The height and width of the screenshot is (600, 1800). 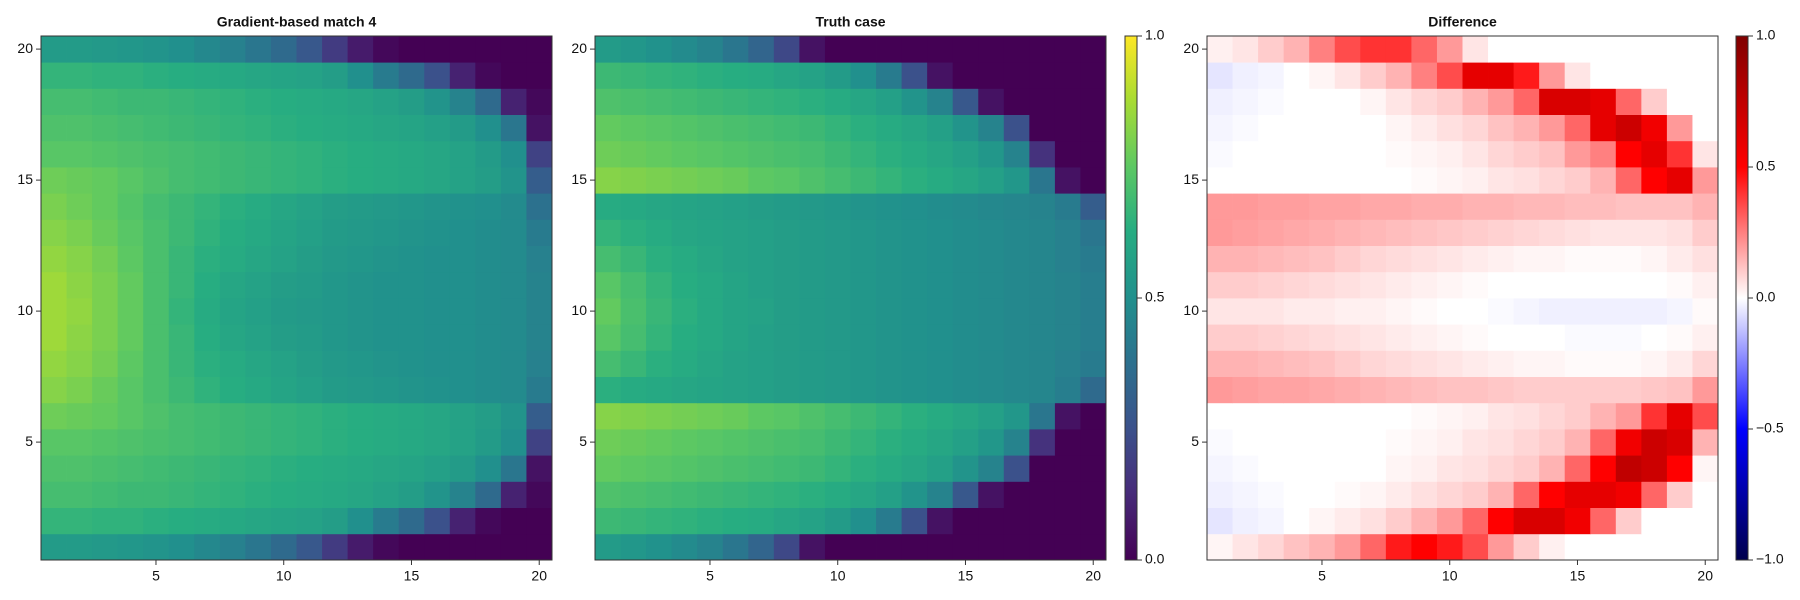 I want to click on colorbar-tick-label: 1.0, so click(x=1766, y=35).